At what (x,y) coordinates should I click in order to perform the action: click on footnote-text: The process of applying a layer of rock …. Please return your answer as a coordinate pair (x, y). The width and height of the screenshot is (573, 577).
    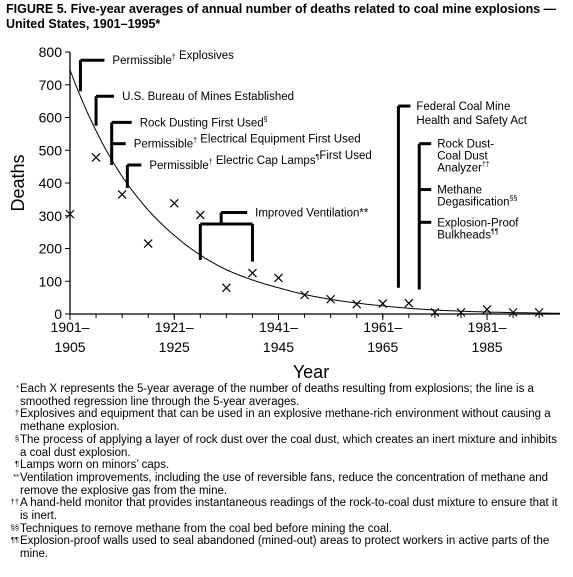
    Looking at the image, I should click on (288, 446).